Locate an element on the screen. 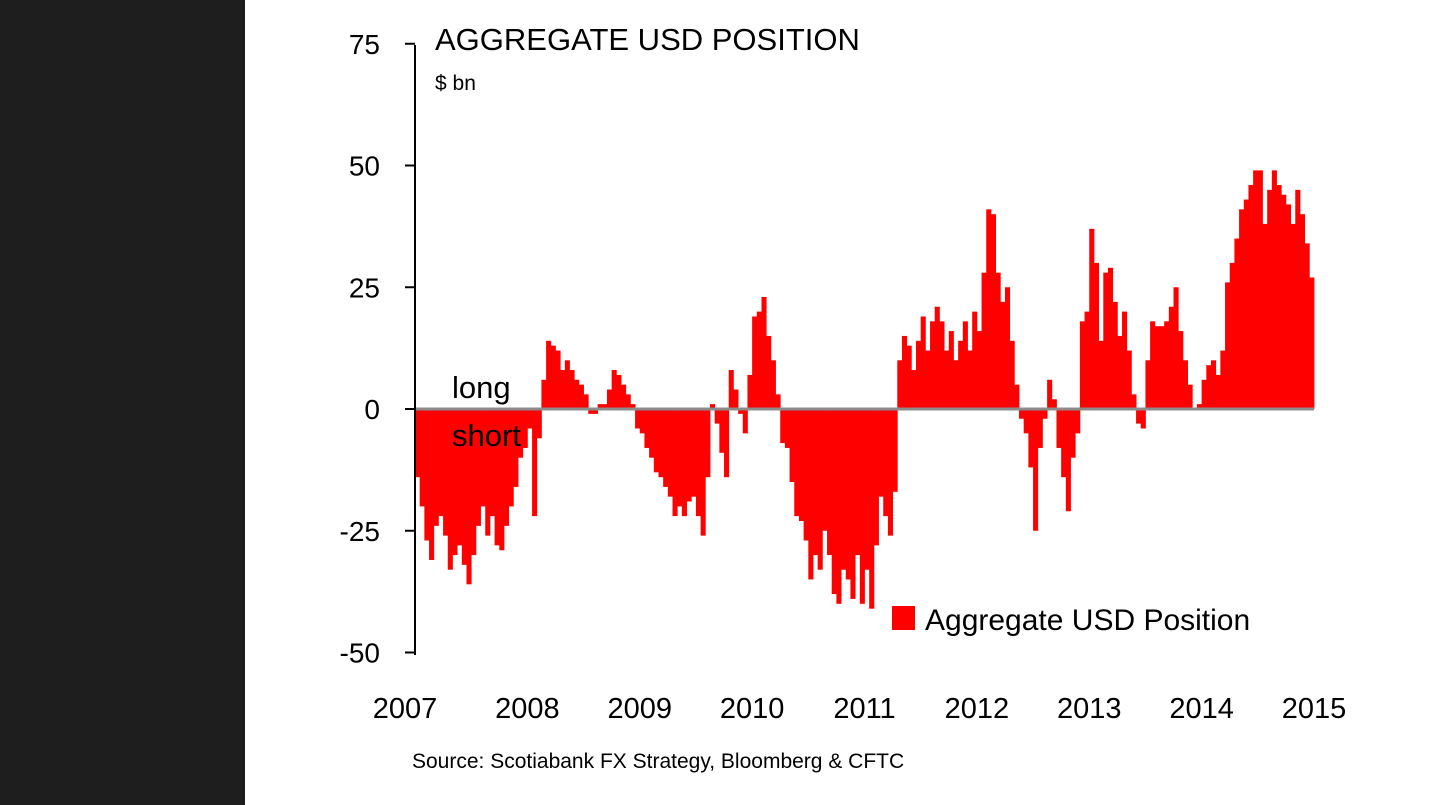 This screenshot has height=805, width=1432. x-tick-label: 2009 is located at coordinates (639, 709).